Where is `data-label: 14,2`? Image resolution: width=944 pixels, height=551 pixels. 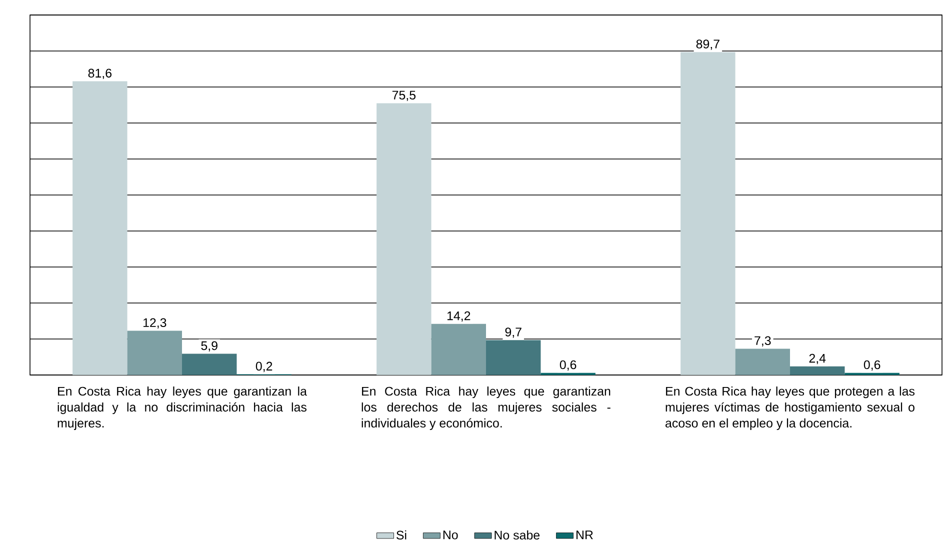
data-label: 14,2 is located at coordinates (458, 316).